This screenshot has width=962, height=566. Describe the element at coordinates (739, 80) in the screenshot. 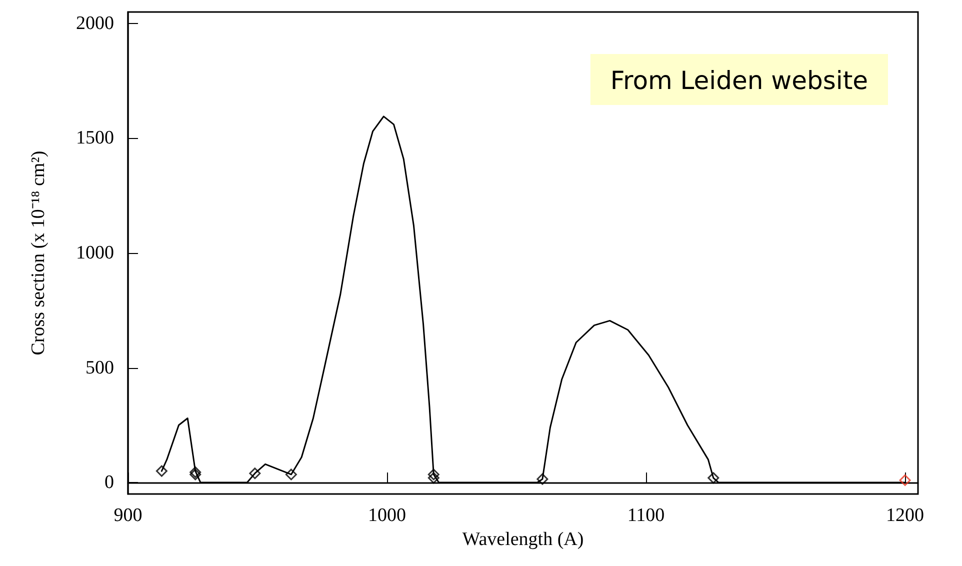

I see `annotation: From Leiden website` at that location.